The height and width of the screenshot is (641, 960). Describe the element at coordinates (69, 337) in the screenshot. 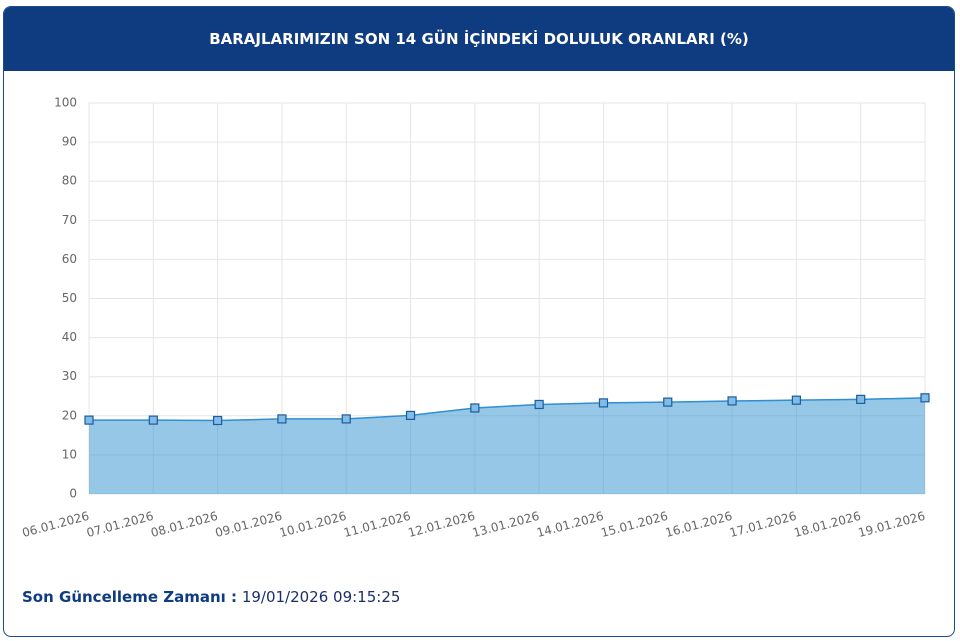

I see `y-tick-label: 40` at that location.